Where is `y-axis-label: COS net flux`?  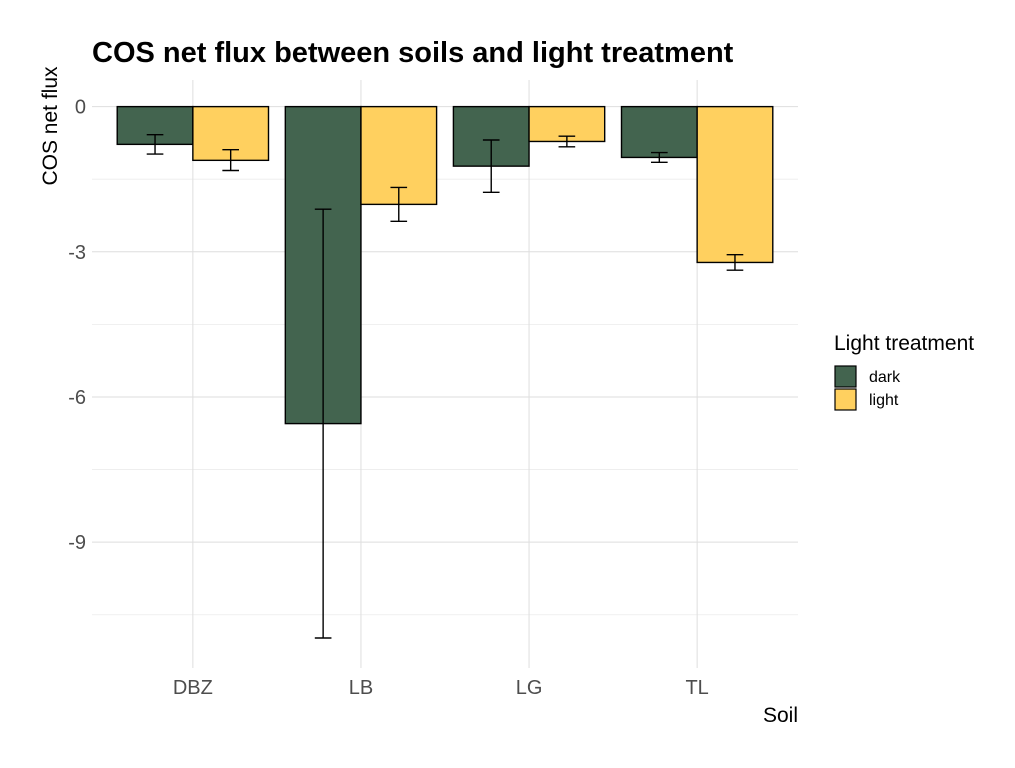 y-axis-label: COS net flux is located at coordinates (50, 126).